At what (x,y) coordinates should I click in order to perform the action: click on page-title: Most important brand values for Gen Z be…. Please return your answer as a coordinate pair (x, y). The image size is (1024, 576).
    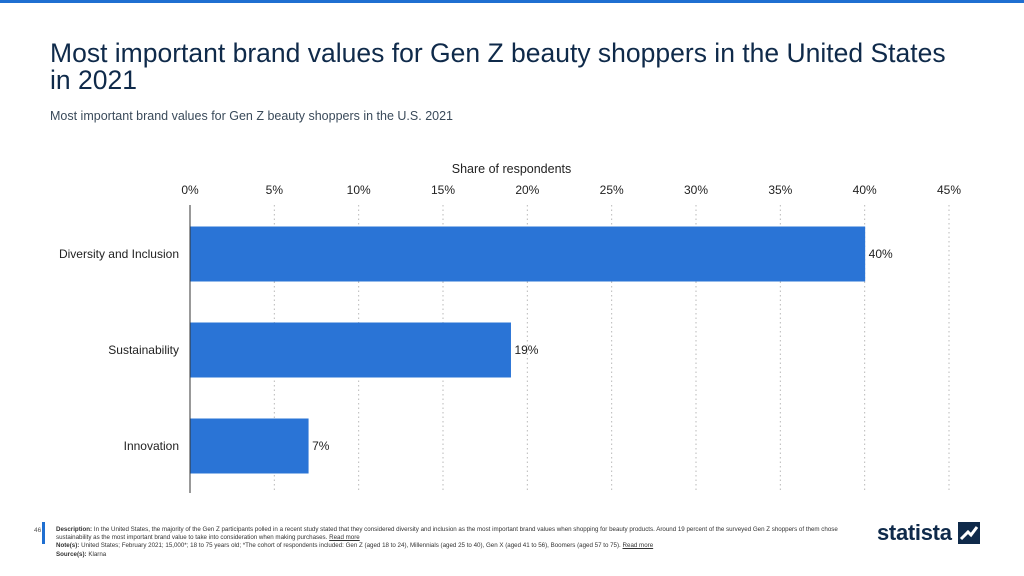
    Looking at the image, I should click on (498, 66).